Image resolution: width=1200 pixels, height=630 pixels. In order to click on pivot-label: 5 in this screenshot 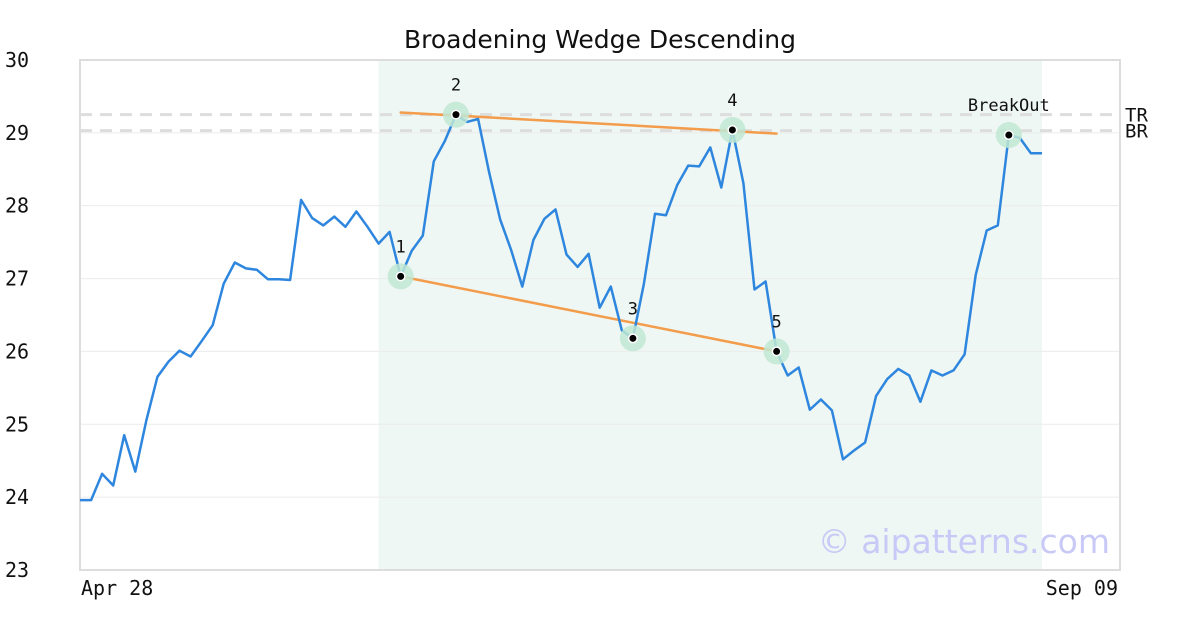, I will do `click(776, 322)`.